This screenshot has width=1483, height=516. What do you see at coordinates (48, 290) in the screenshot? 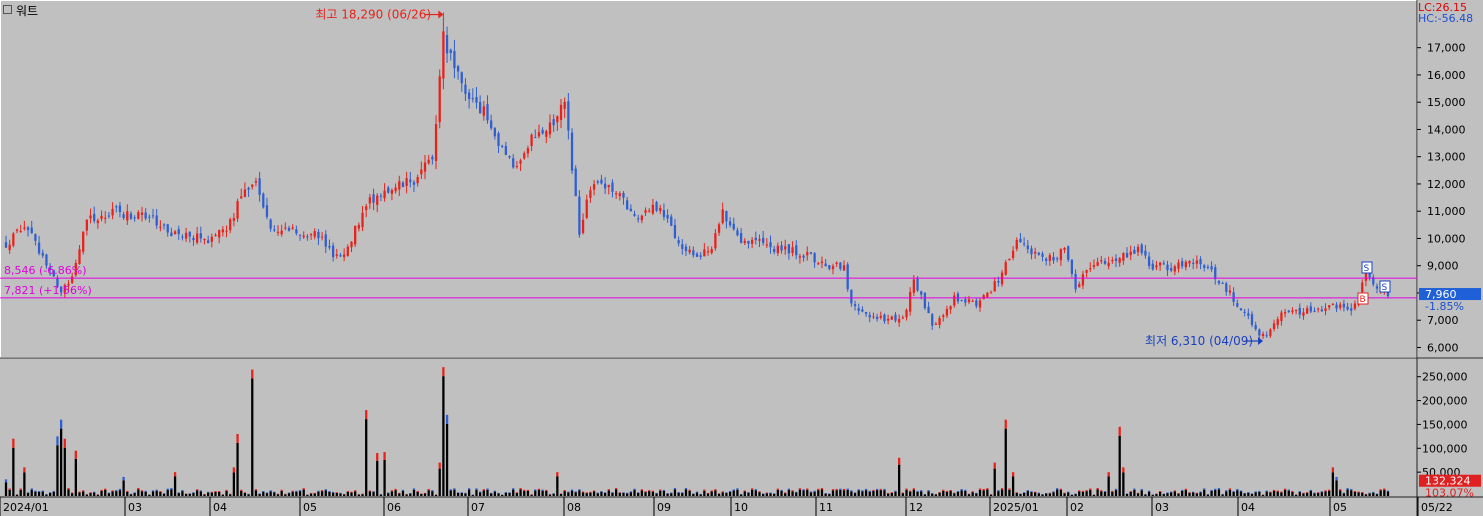
I see `lower-line-label: 7,821 (+1.56%)` at bounding box center [48, 290].